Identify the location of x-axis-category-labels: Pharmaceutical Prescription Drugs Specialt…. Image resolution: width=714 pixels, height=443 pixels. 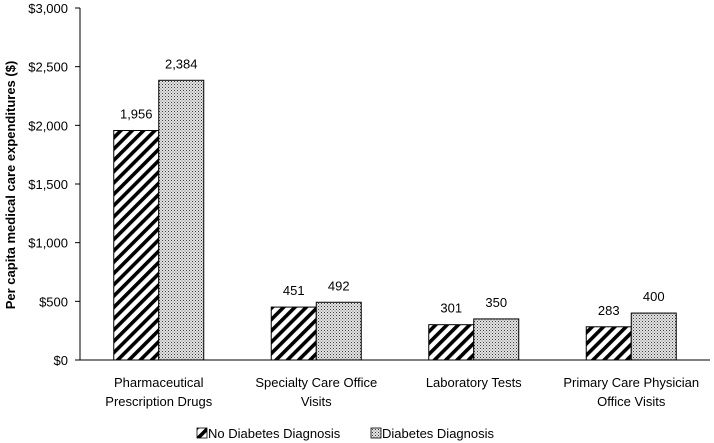
(402, 392).